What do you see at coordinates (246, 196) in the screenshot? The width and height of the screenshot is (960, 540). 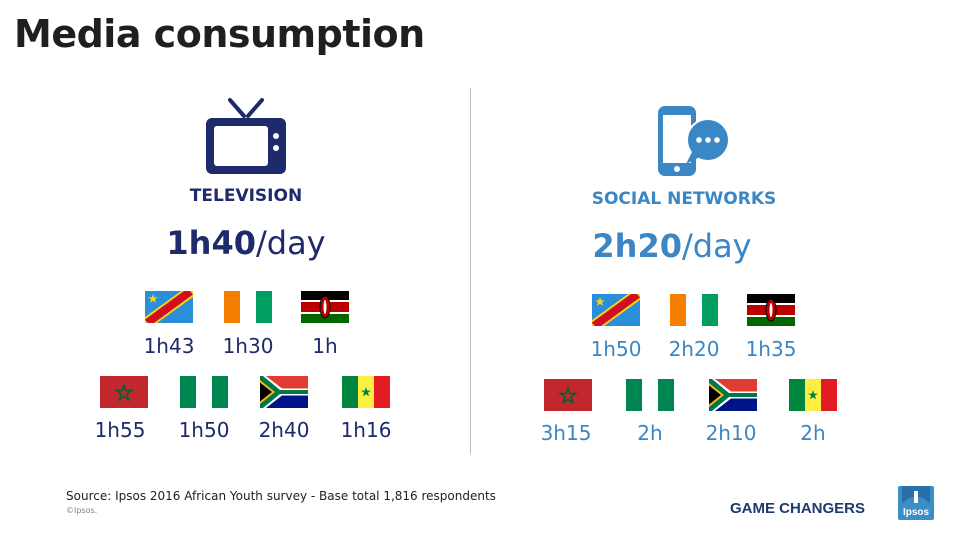 I see `television-label: TELEVISION` at bounding box center [246, 196].